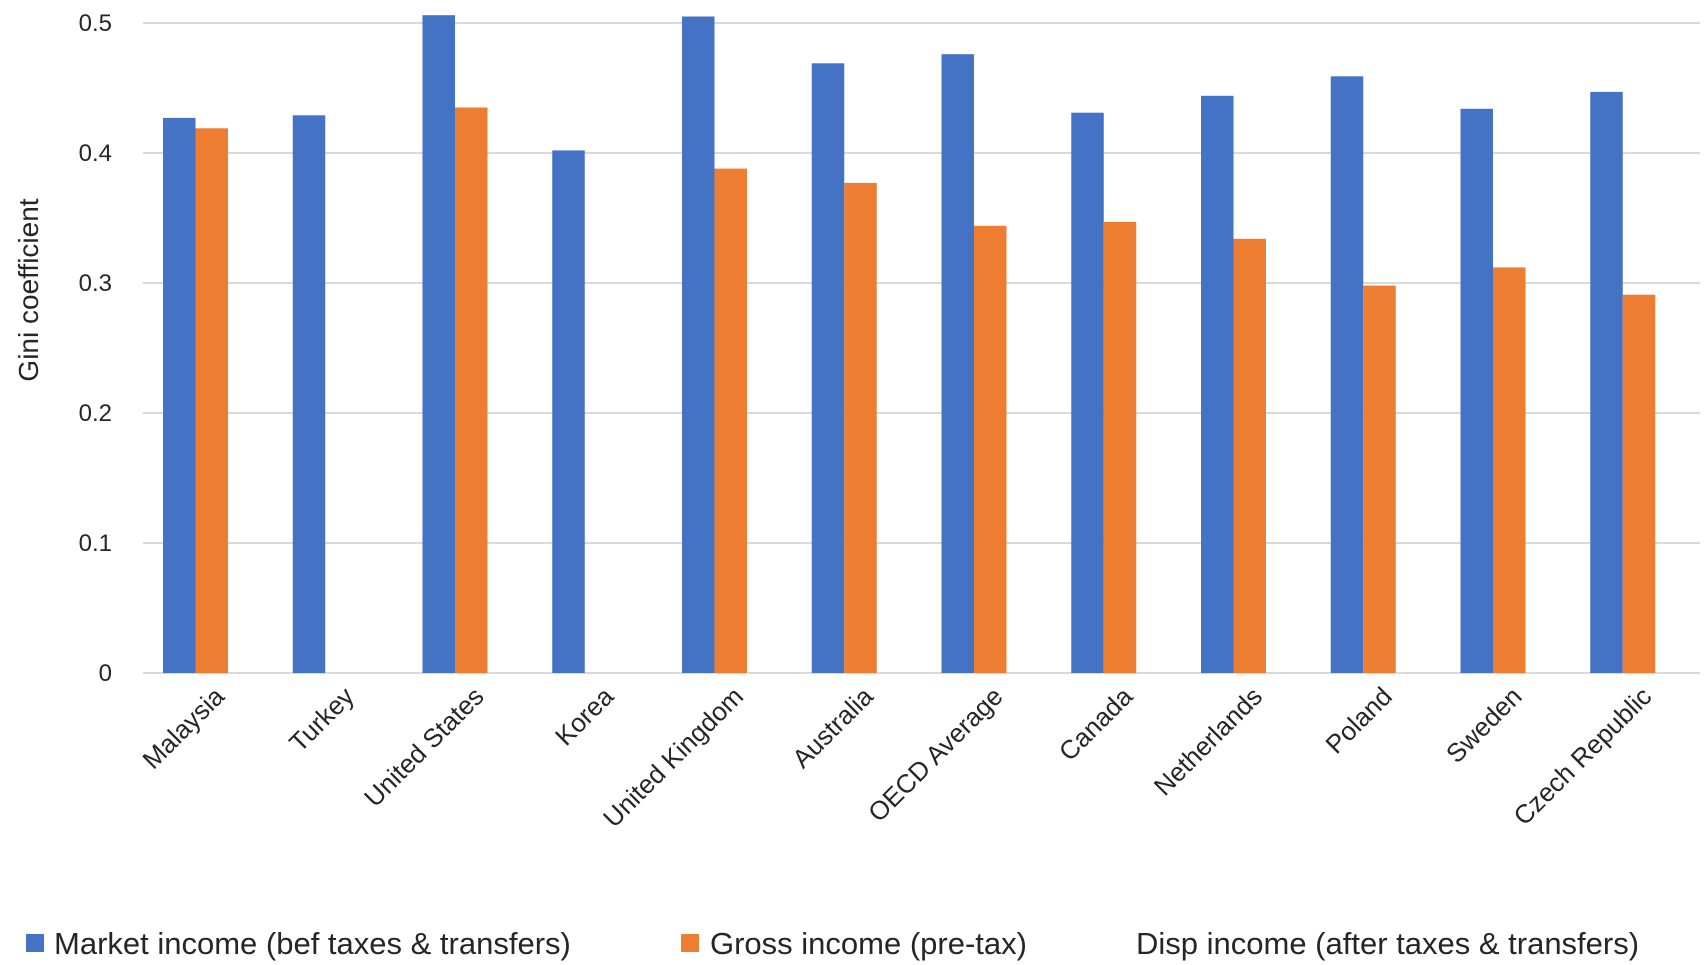 The height and width of the screenshot is (965, 1708). I want to click on y-axis-title: Gini coefficient, so click(28, 289).